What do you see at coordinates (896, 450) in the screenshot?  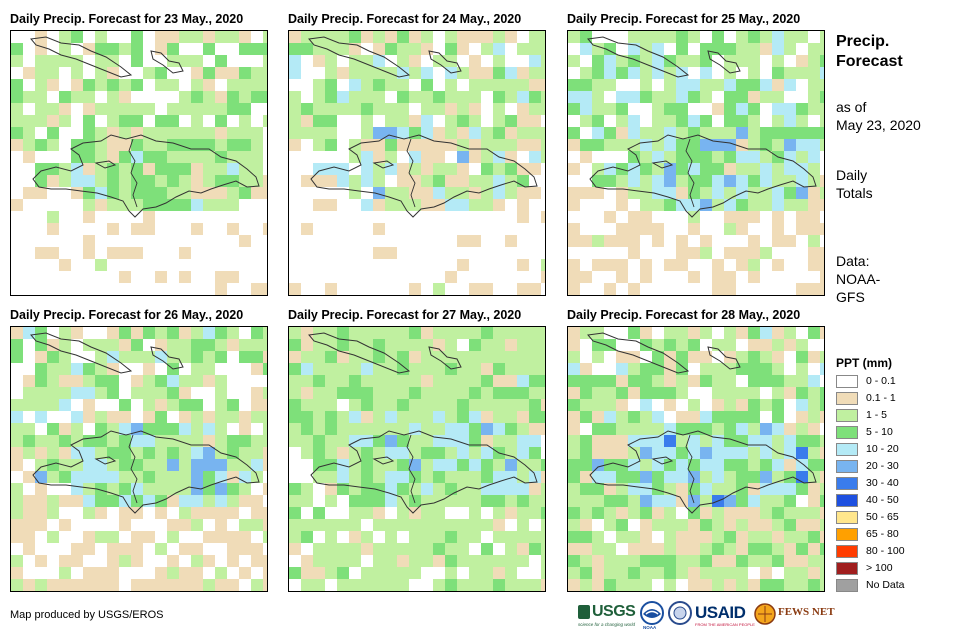 I see `legend-item: 10 - 20` at bounding box center [896, 450].